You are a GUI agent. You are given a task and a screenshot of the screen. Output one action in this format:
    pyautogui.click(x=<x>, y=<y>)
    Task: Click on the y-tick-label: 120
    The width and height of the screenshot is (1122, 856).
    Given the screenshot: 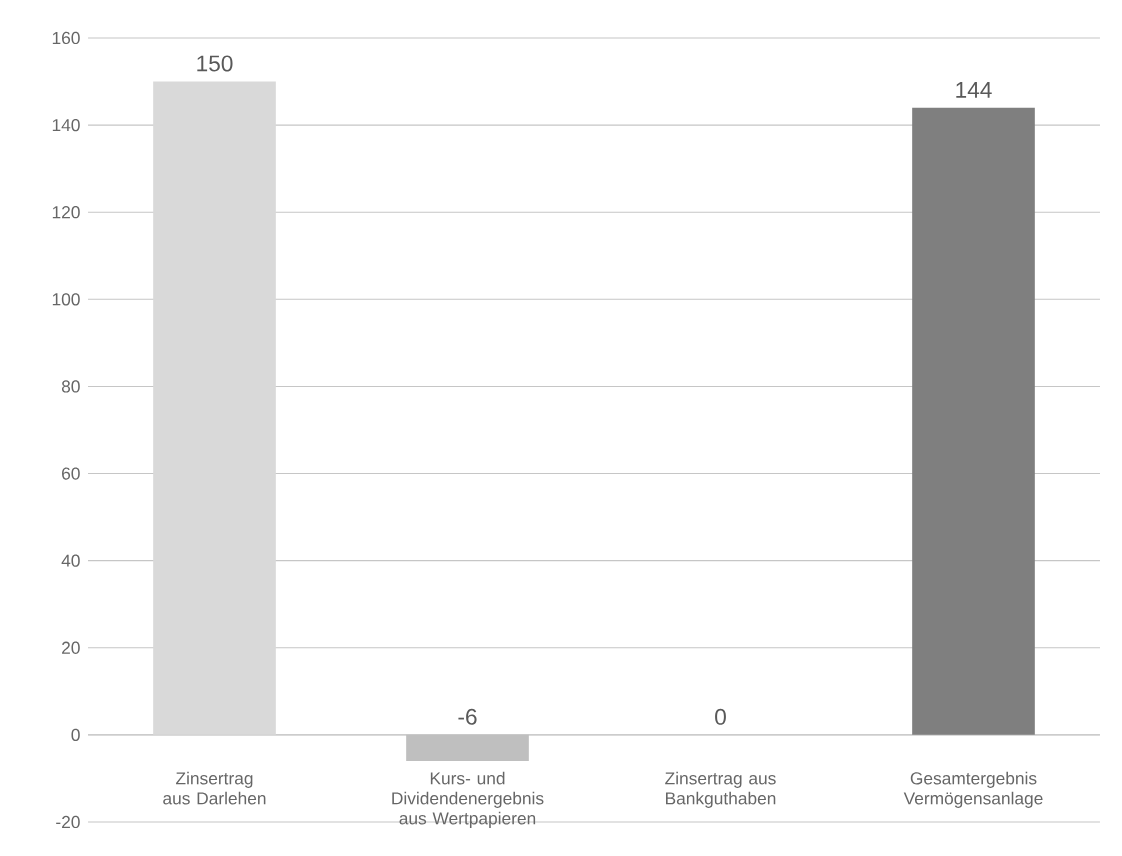 What is the action you would take?
    pyautogui.click(x=66, y=212)
    